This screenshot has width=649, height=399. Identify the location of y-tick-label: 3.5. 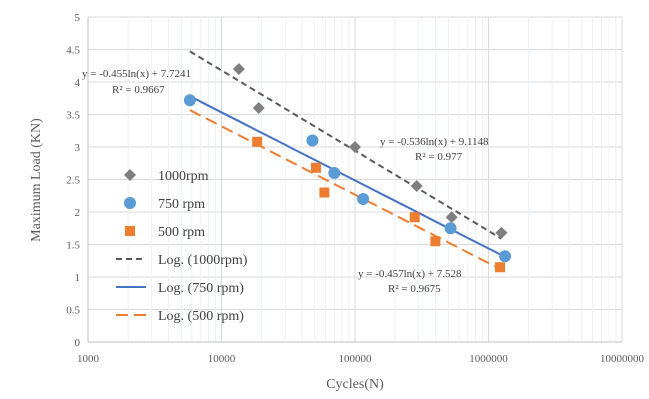
(73, 116).